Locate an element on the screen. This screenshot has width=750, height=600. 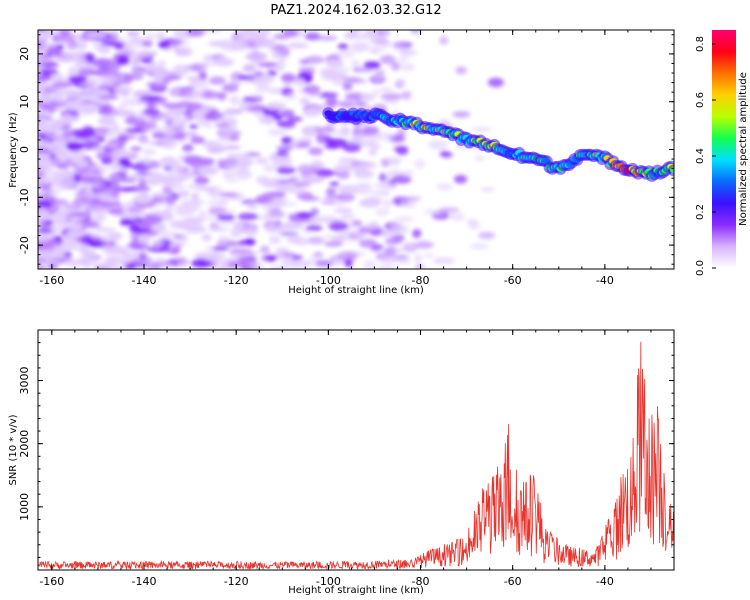
y-tick-label: 3000 is located at coordinates (24, 381).